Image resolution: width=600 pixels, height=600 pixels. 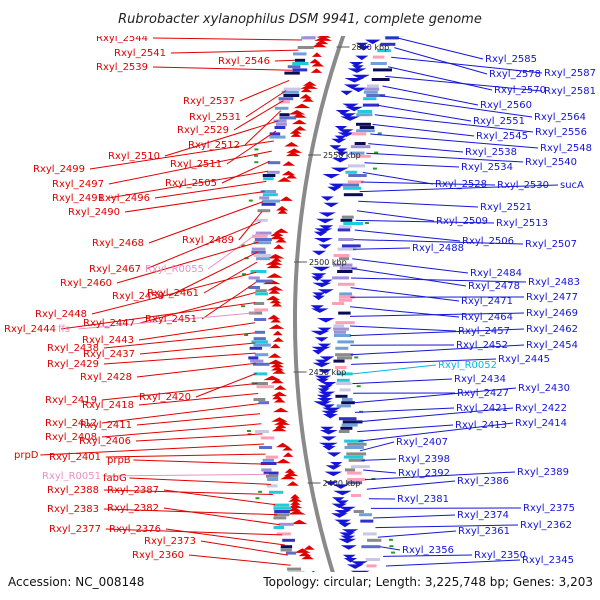 What do you see at coordinates (73, 348) in the screenshot?
I see `gene-label-minus: Rxyl_2438` at bounding box center [73, 348].